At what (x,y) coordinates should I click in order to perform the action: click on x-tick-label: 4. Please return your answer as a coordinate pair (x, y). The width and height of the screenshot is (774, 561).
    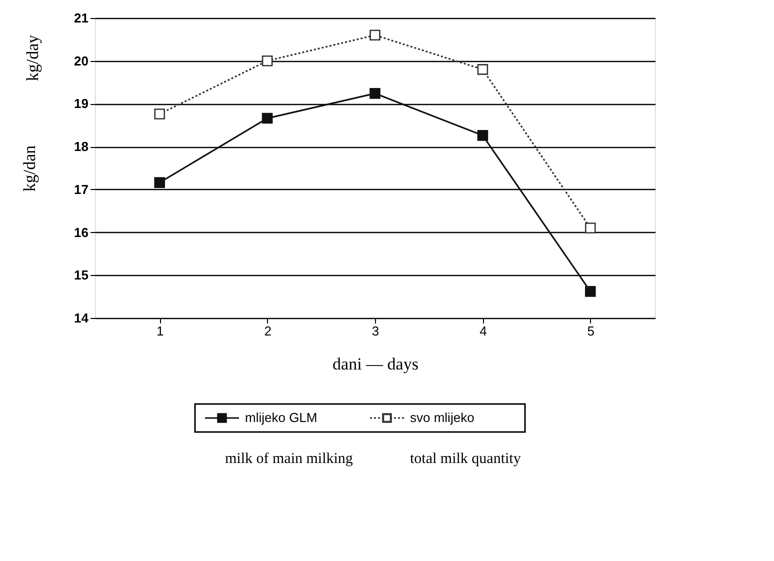
    Looking at the image, I should click on (483, 331).